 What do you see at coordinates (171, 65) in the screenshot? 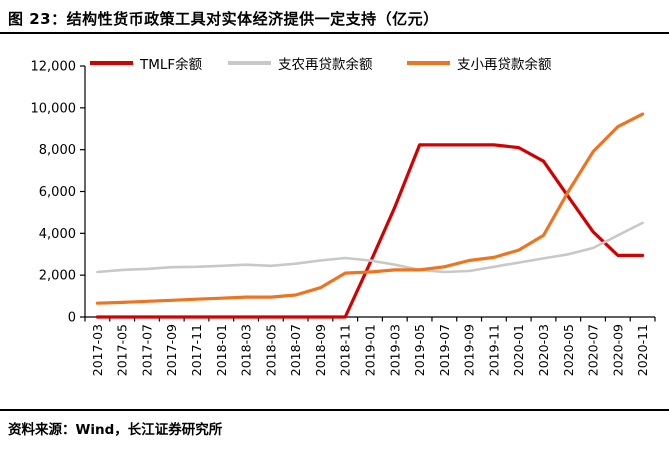
I see `legend-label-tmlf: TMLF余额` at bounding box center [171, 65].